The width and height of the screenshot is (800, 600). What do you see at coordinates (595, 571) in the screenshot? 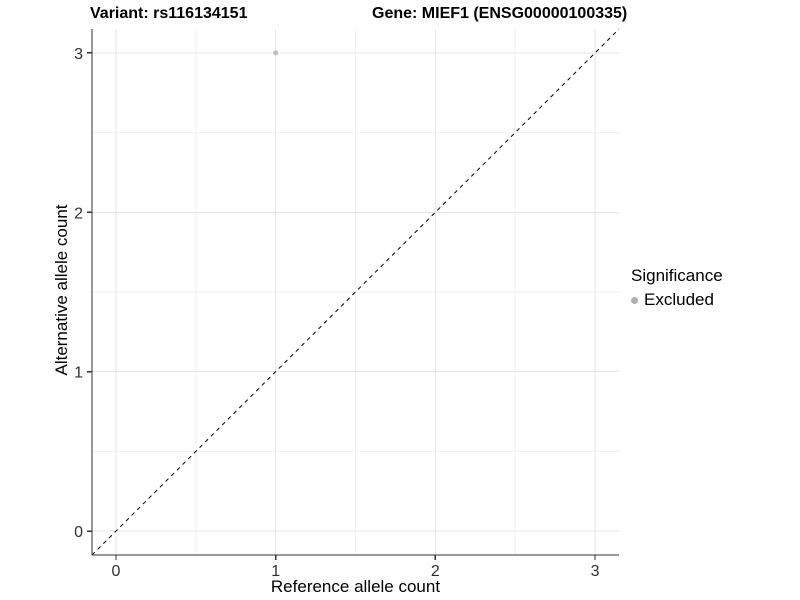
I see `x-tick-label: 3` at bounding box center [595, 571].